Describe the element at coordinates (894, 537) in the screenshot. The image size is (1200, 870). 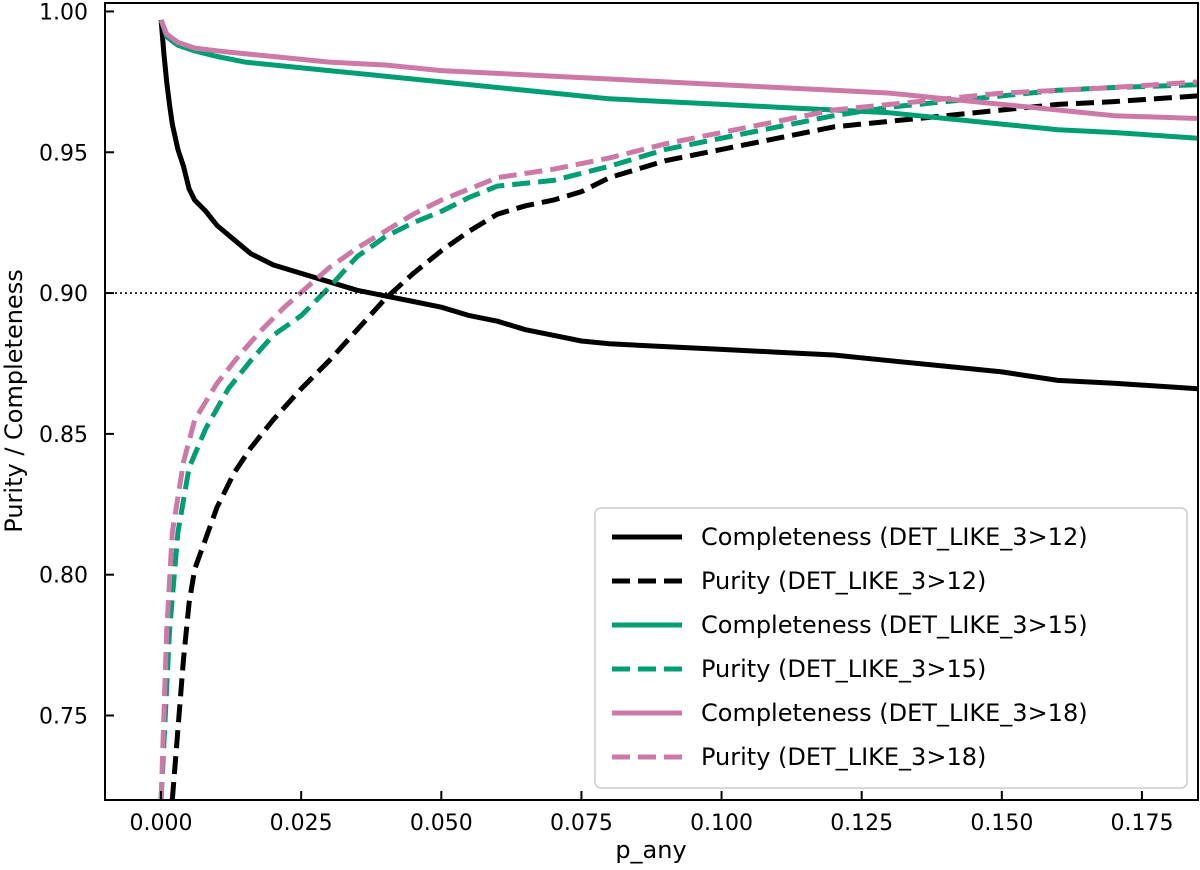
I see `legend-label-0: Completeness (DET_LIKE_3>12)` at that location.